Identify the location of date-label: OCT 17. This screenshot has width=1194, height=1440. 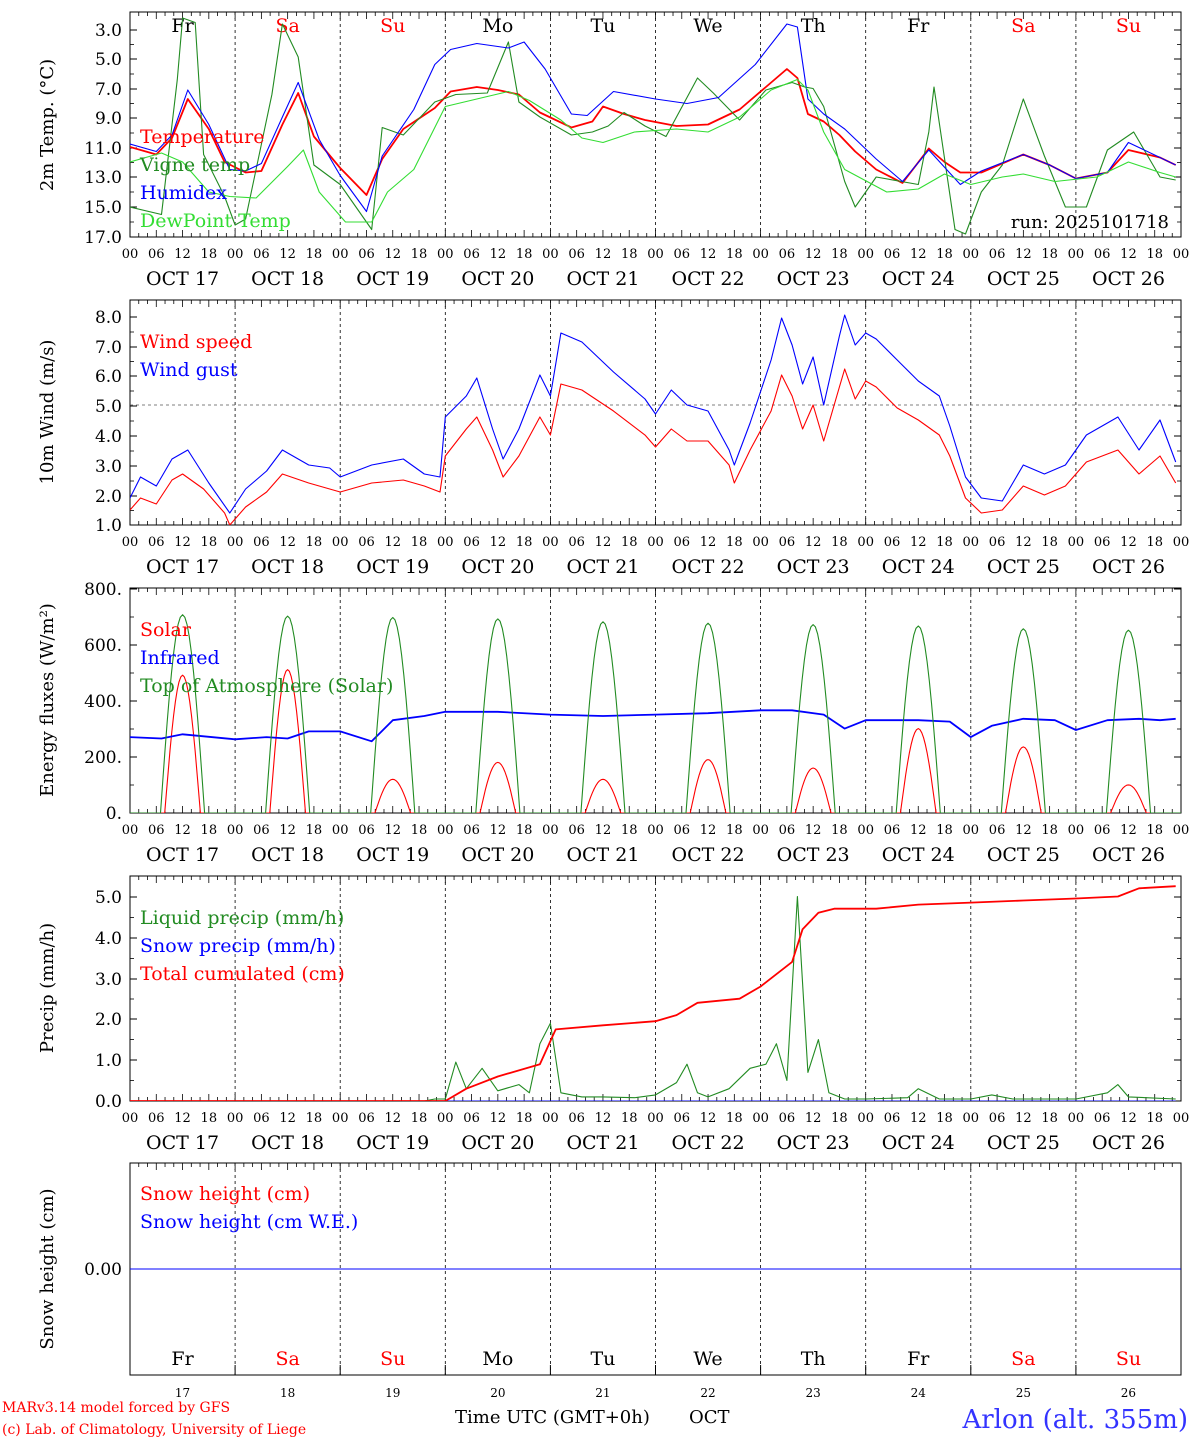
(182, 855).